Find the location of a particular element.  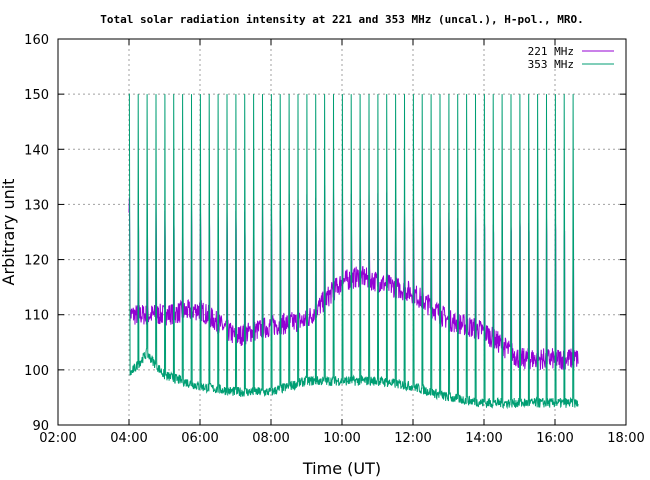

x-tick-label: 02:00 is located at coordinates (57, 438).